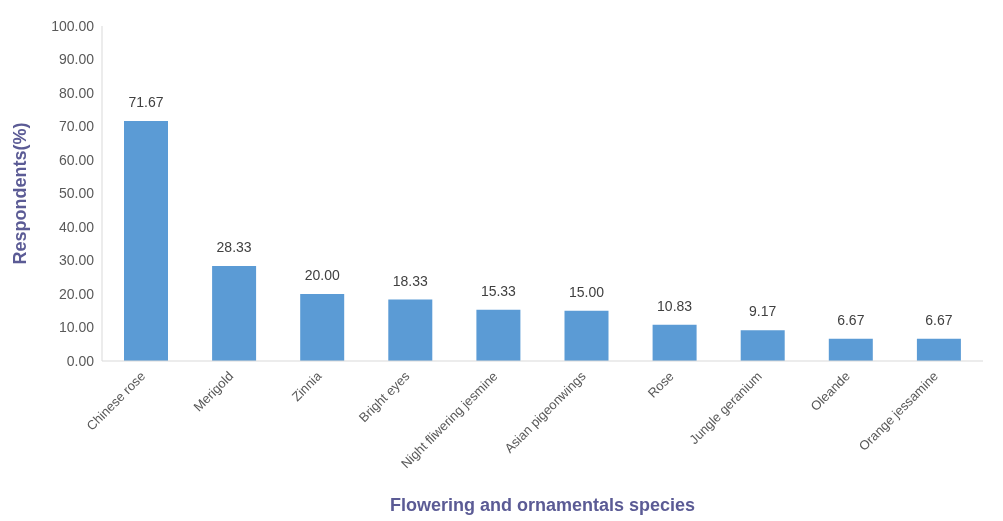 The image size is (1003, 521). I want to click on y-tick-label: 70.00, so click(76, 126).